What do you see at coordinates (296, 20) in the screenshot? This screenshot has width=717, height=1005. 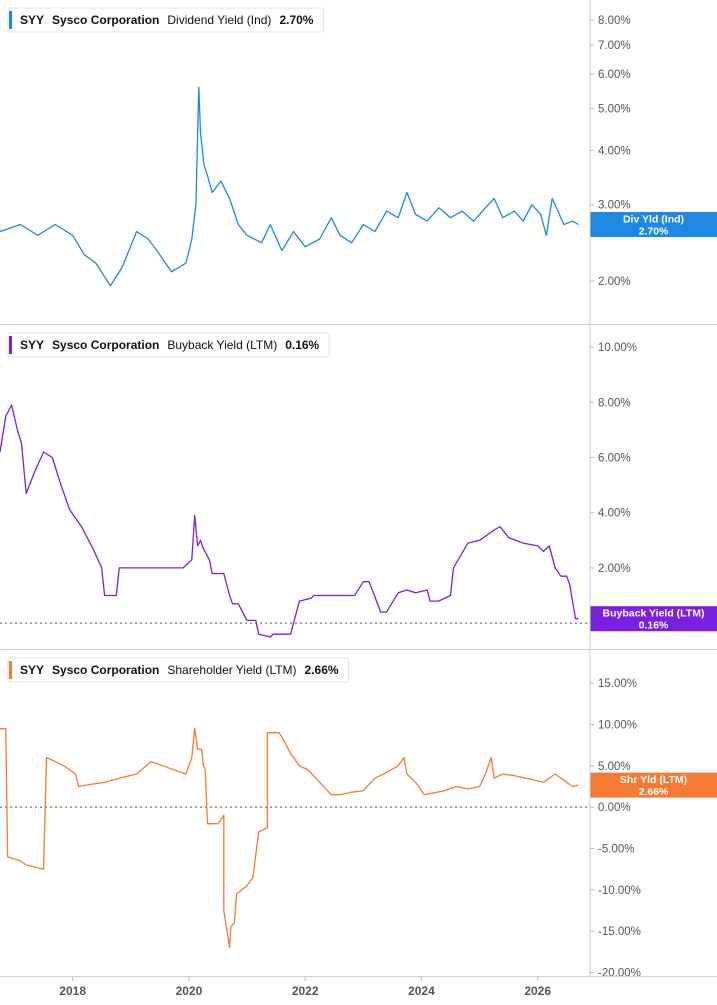 I see `legend-value: 2.70%` at bounding box center [296, 20].